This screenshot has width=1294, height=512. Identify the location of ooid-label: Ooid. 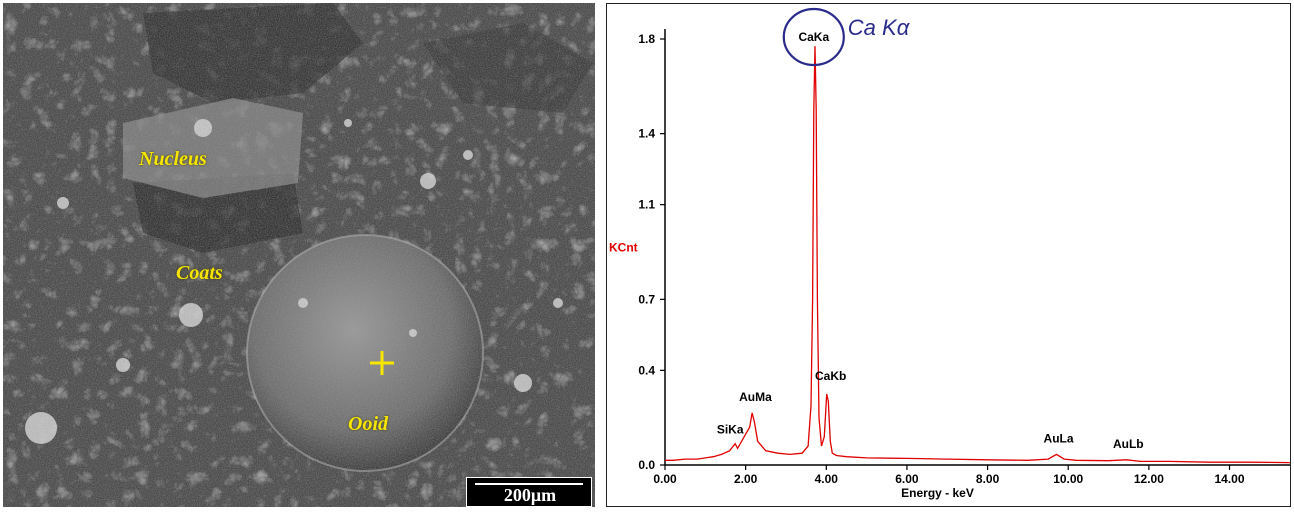
(368, 424).